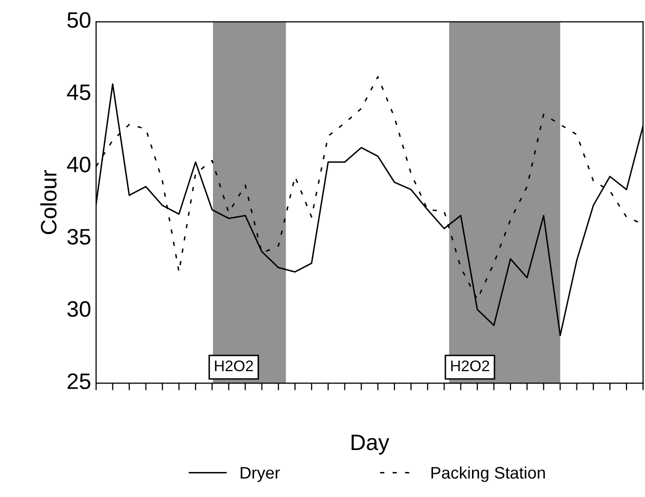 This screenshot has height=497, width=645. I want to click on legend-label: Dryer, so click(260, 474).